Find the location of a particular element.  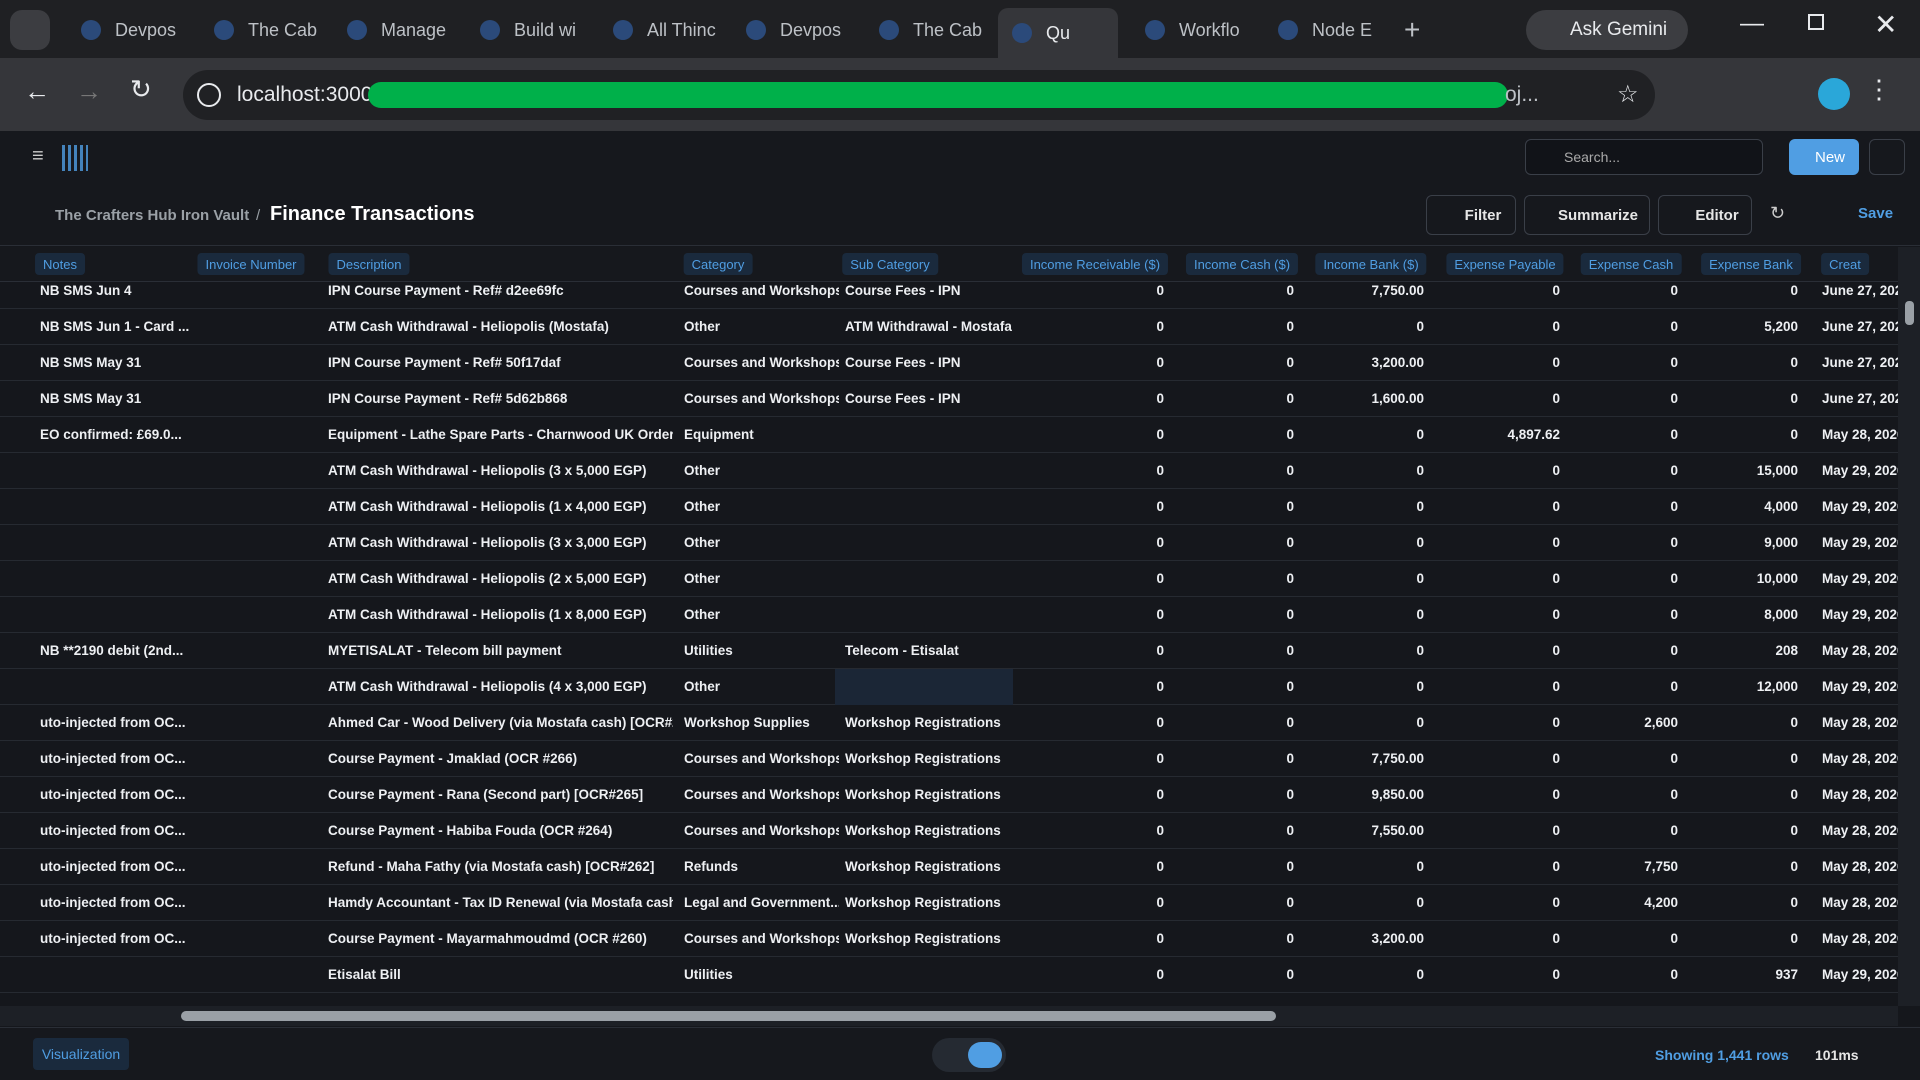

view-toggle is located at coordinates (969, 1055).